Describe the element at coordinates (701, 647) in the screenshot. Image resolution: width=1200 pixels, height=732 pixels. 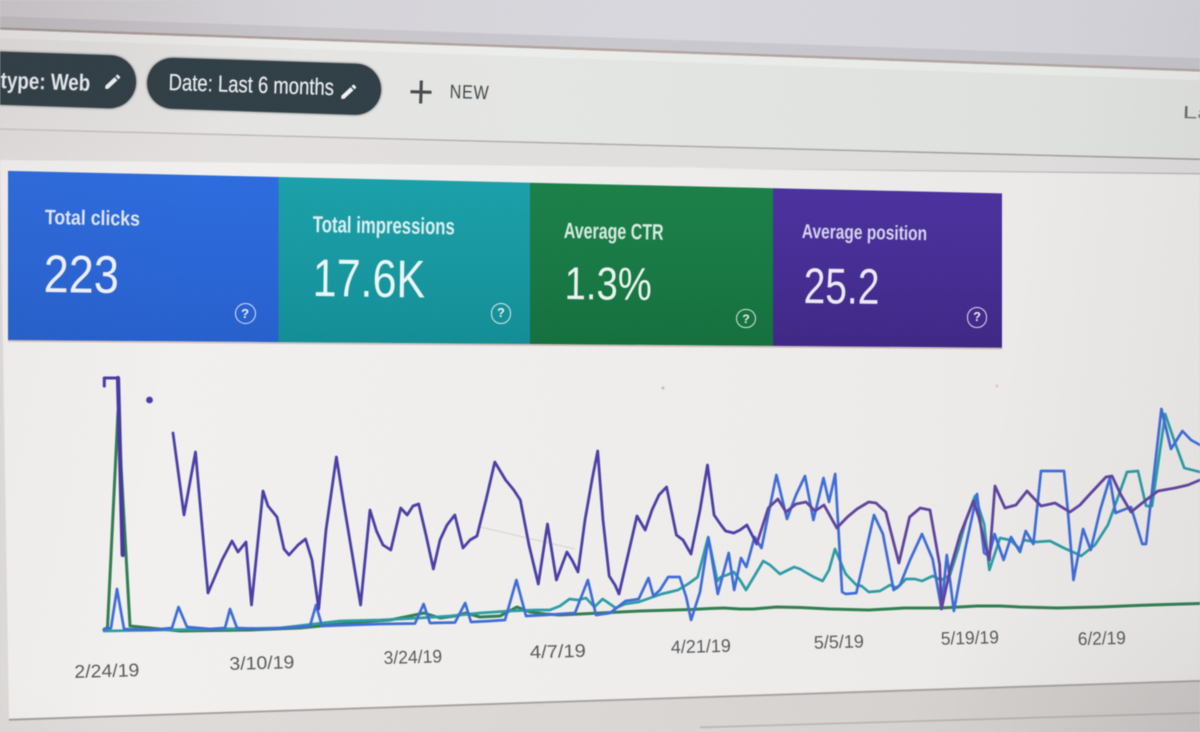
I see `svg-text: 4/21/19` at that location.